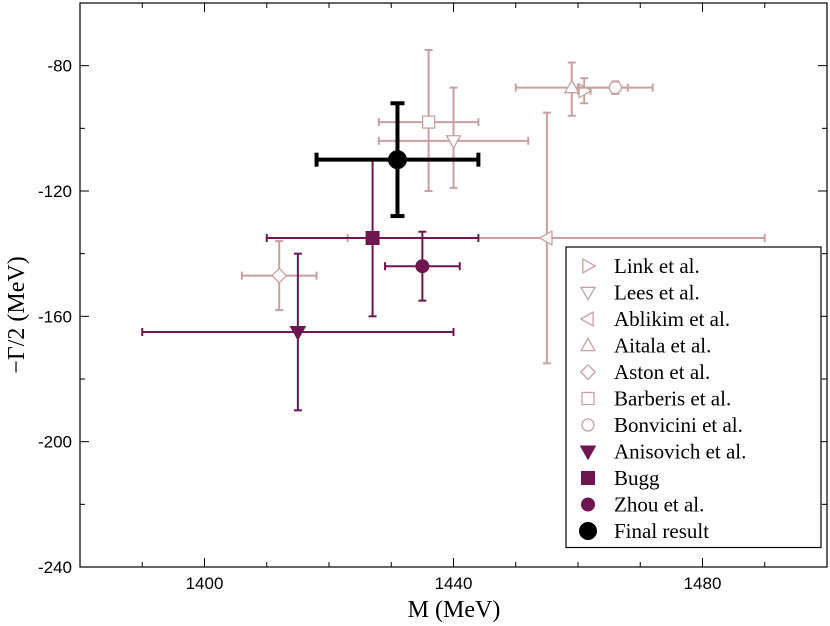 This screenshot has height=626, width=830. What do you see at coordinates (205, 583) in the screenshot?
I see `x-tick-label: 1400` at bounding box center [205, 583].